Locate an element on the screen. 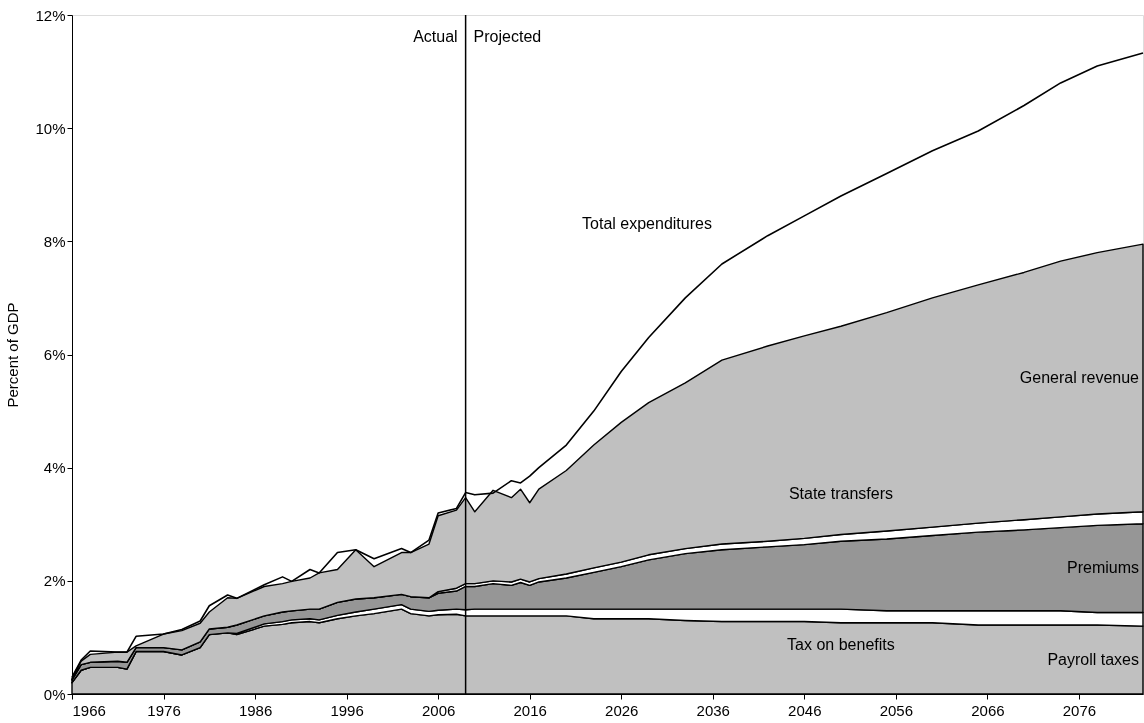  x-tick-label: 2076 is located at coordinates (1079, 710).